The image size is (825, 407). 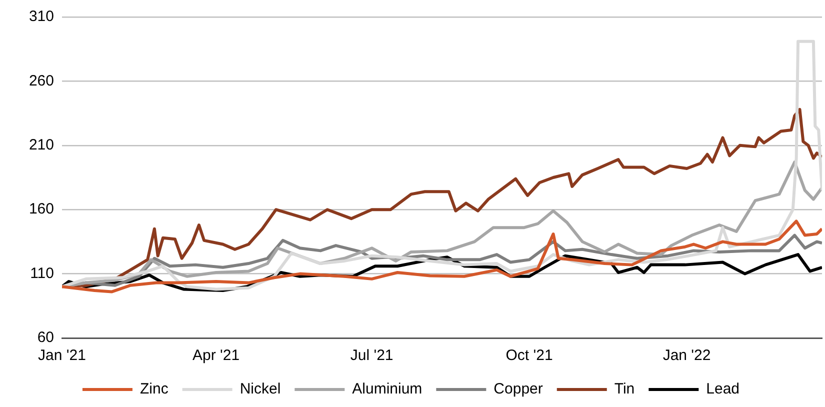 I want to click on y-tick-label: 110, so click(x=42, y=273).